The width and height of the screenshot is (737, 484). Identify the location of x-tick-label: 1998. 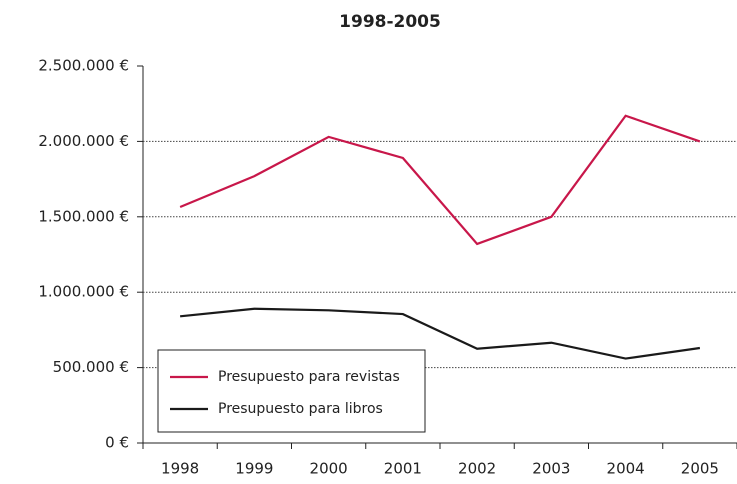
(180, 469).